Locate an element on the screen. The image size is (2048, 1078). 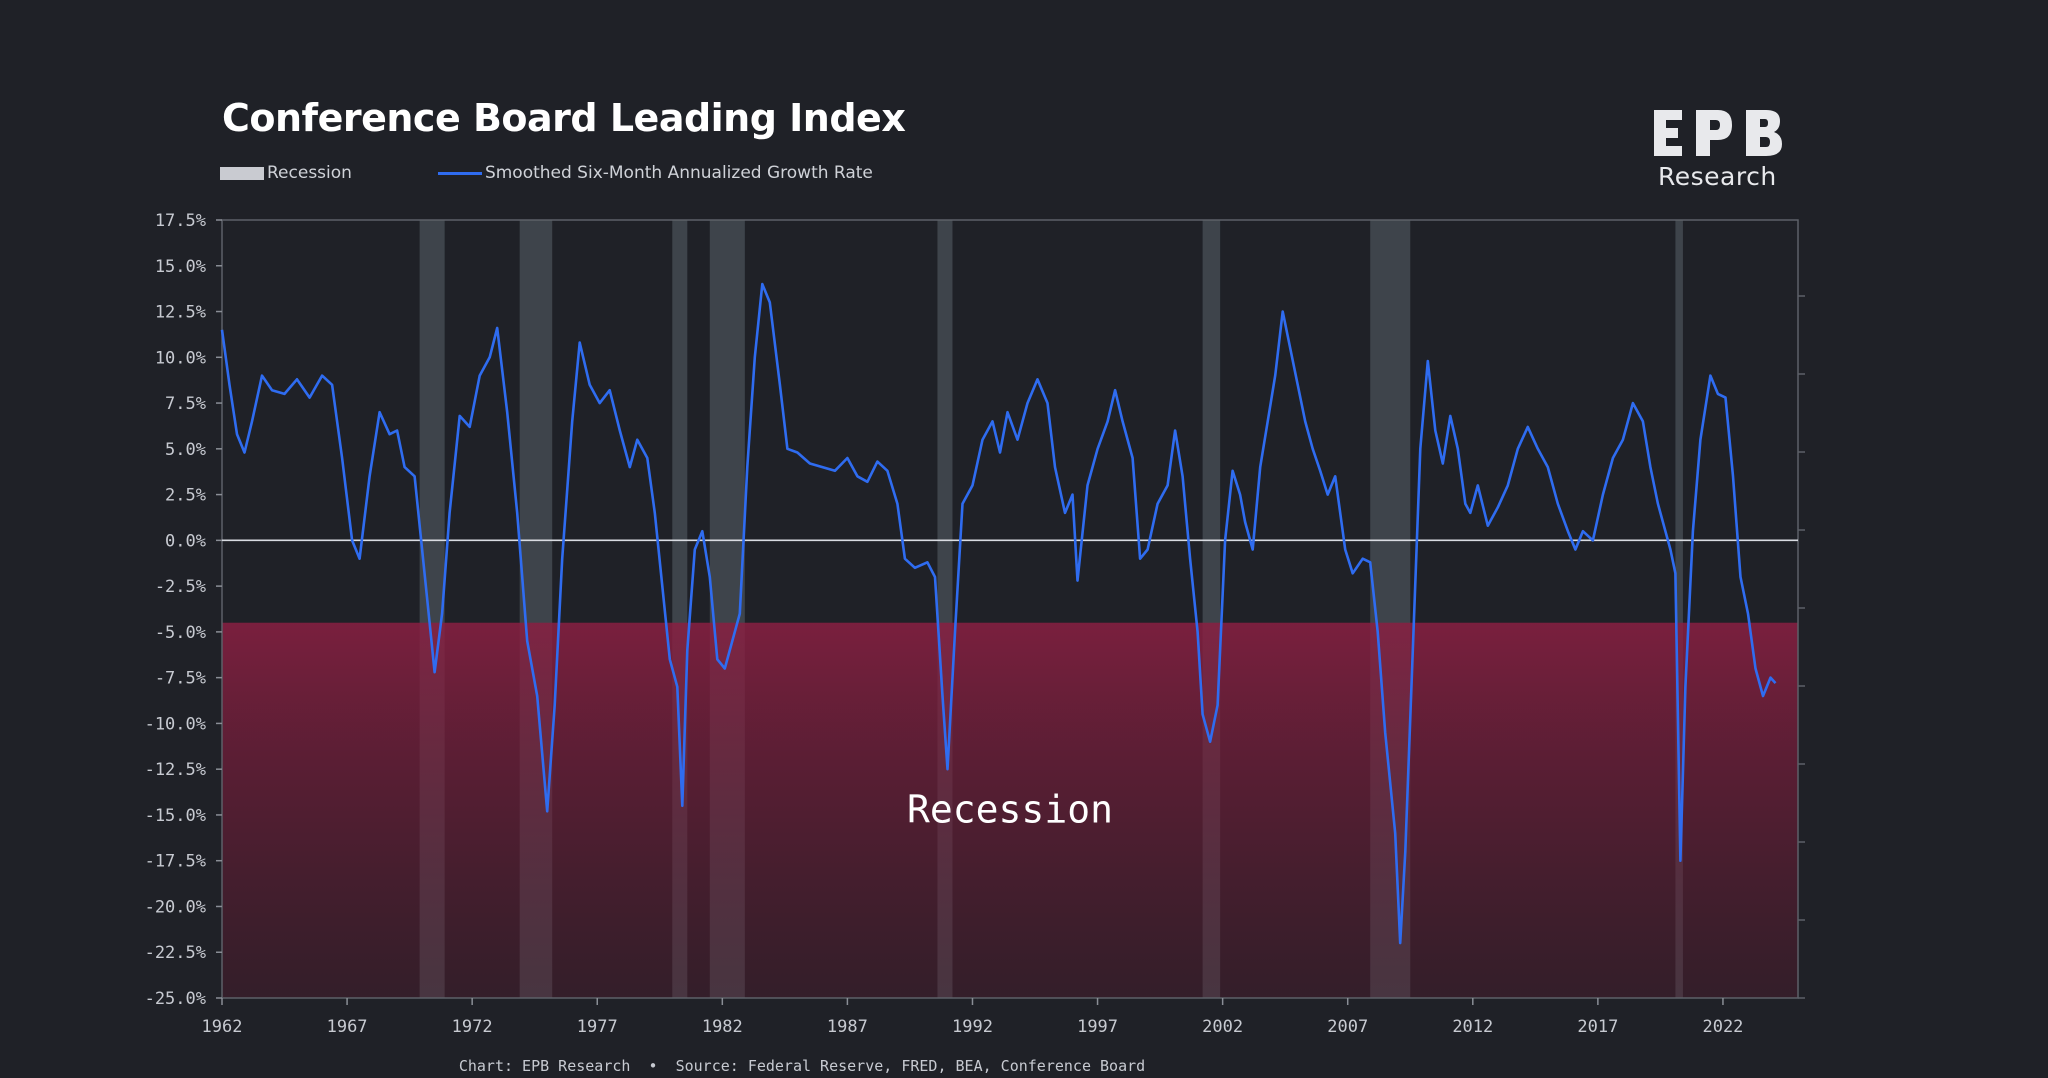
x-tick-label: 1987 is located at coordinates (847, 1027).